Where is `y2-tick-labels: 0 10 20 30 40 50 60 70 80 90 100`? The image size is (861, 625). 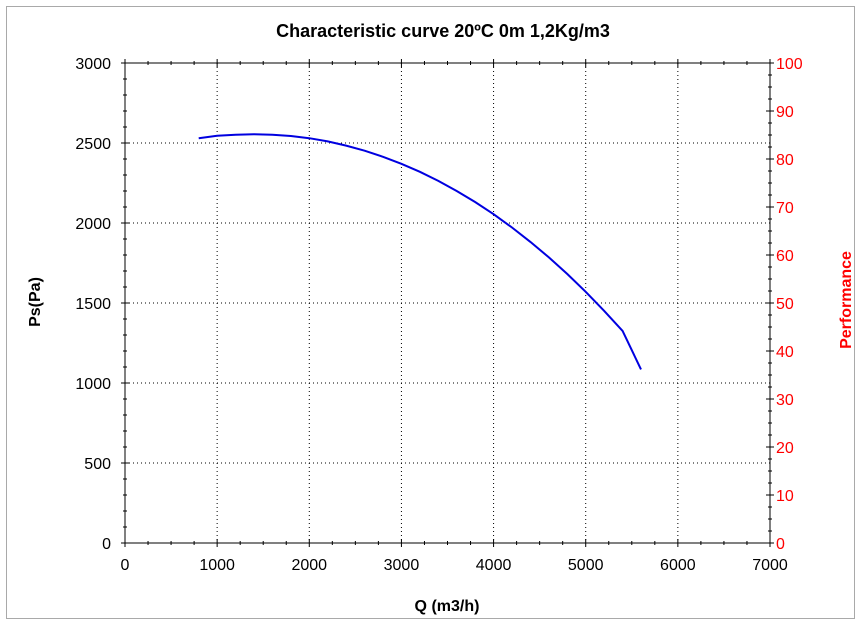
y2-tick-labels: 0 10 20 30 40 50 60 70 80 90 100 is located at coordinates (789, 304).